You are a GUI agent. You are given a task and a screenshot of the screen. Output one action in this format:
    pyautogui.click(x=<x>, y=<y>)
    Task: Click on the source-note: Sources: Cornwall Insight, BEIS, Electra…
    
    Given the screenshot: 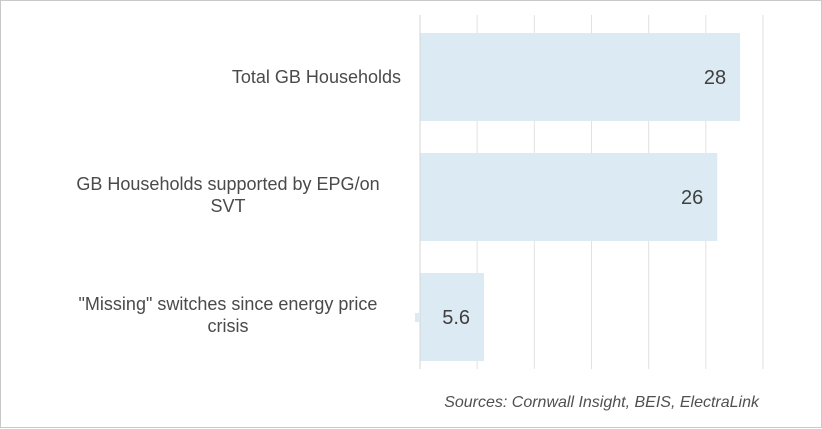 What is the action you would take?
    pyautogui.click(x=601, y=402)
    